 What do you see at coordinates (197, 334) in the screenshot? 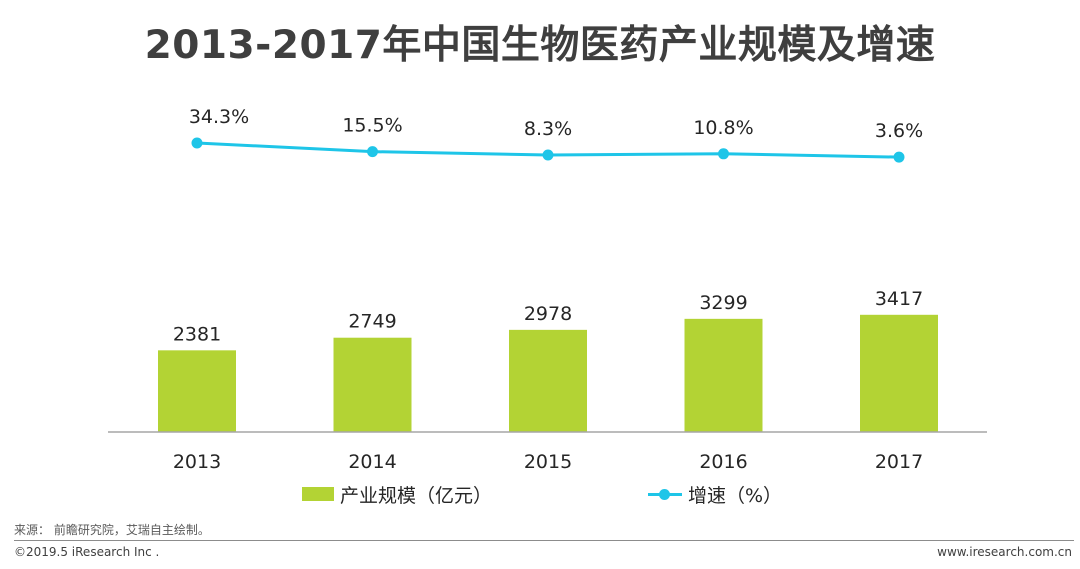
I see `bar-value-label-2013: 2381` at bounding box center [197, 334].